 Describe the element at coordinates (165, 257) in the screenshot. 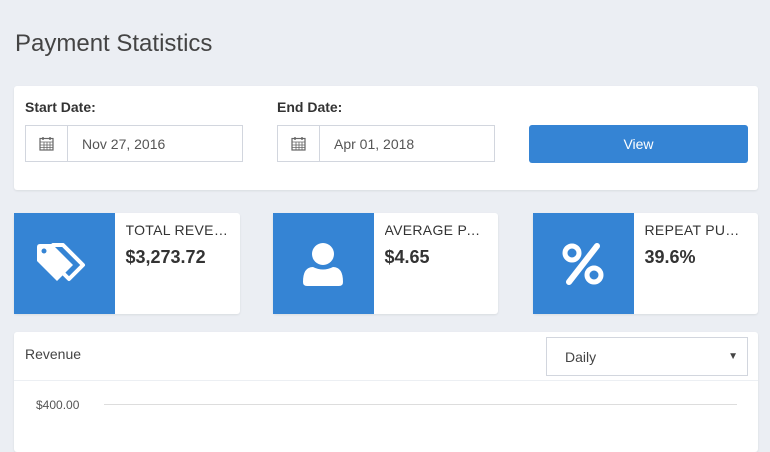

I see `stat-value: $3,273.72` at that location.